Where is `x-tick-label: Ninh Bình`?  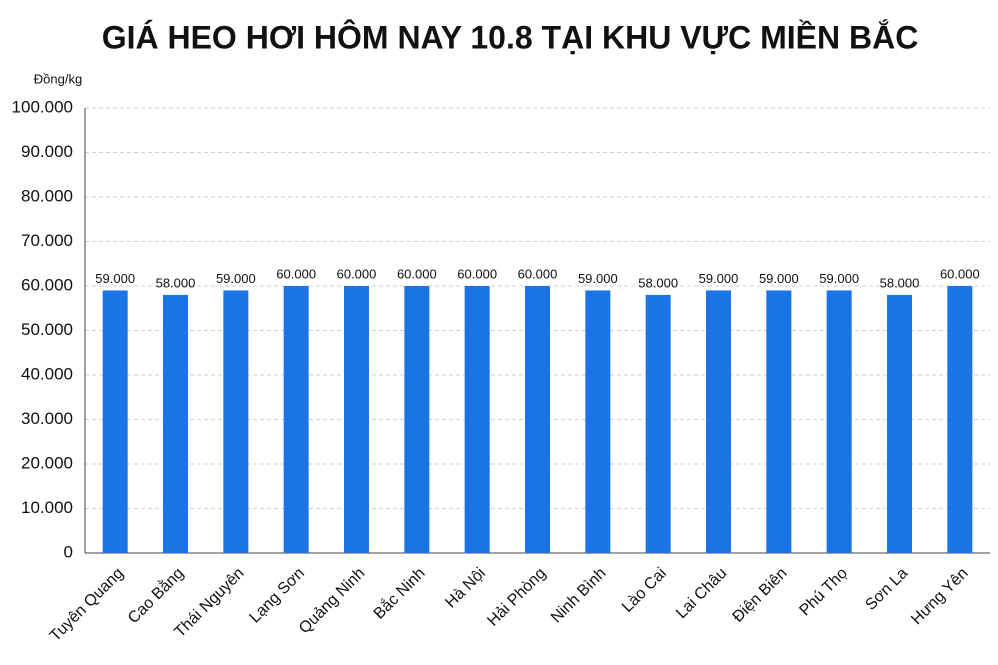
x-tick-label: Ninh Bình is located at coordinates (579, 596).